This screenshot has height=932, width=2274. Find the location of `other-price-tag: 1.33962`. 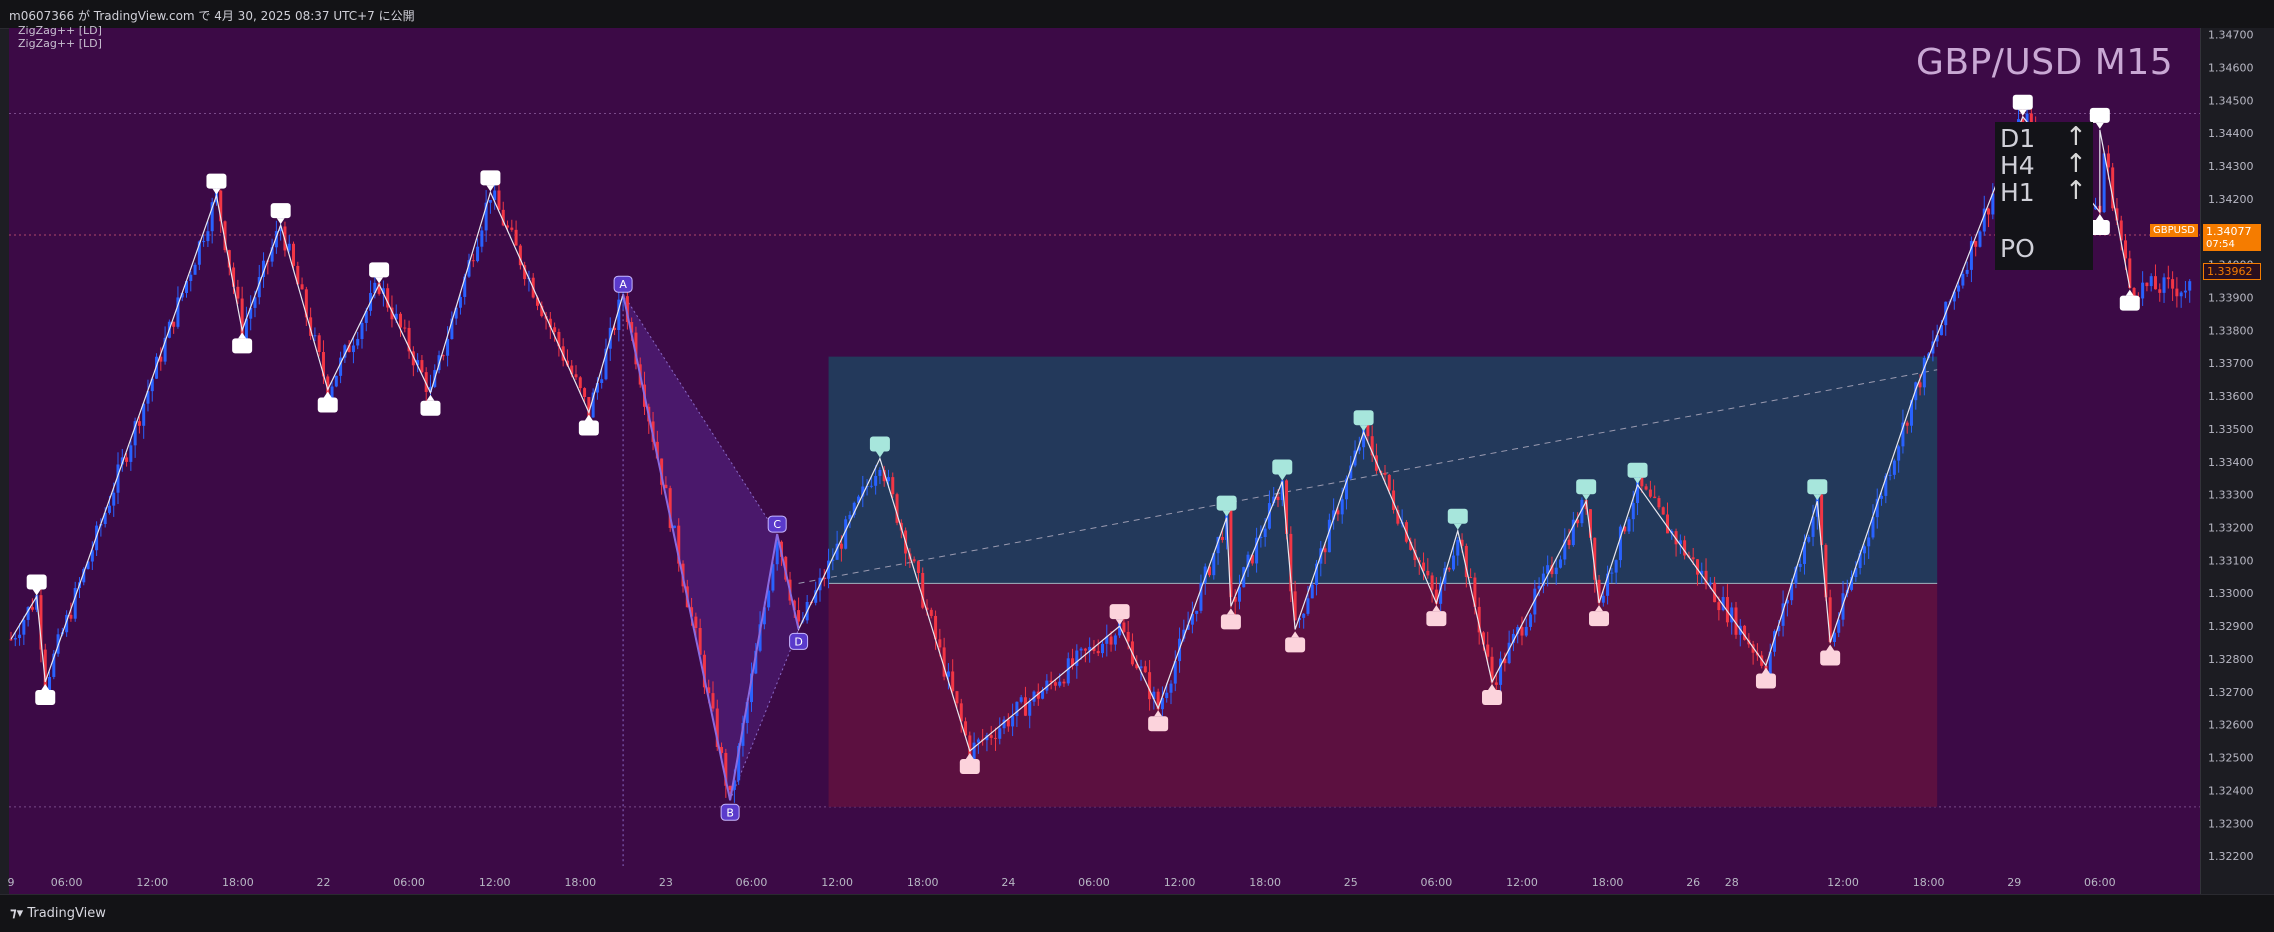

other-price-tag: 1.33962 is located at coordinates (2232, 271).